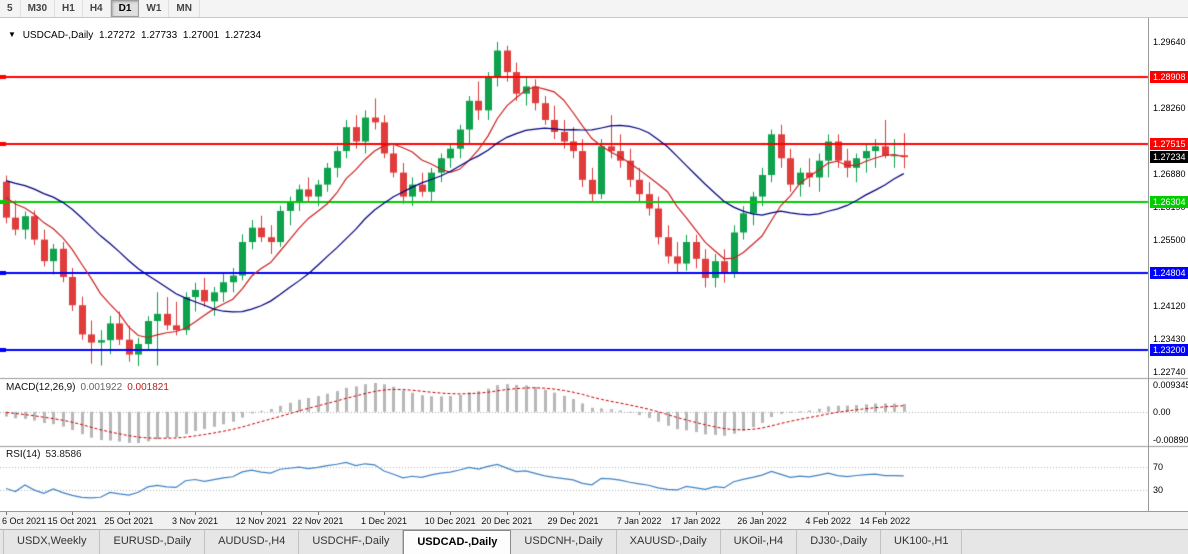 The height and width of the screenshot is (554, 1188). Describe the element at coordinates (261, 521) in the screenshot. I see `date-axis-label: 12 Nov 2021` at that location.